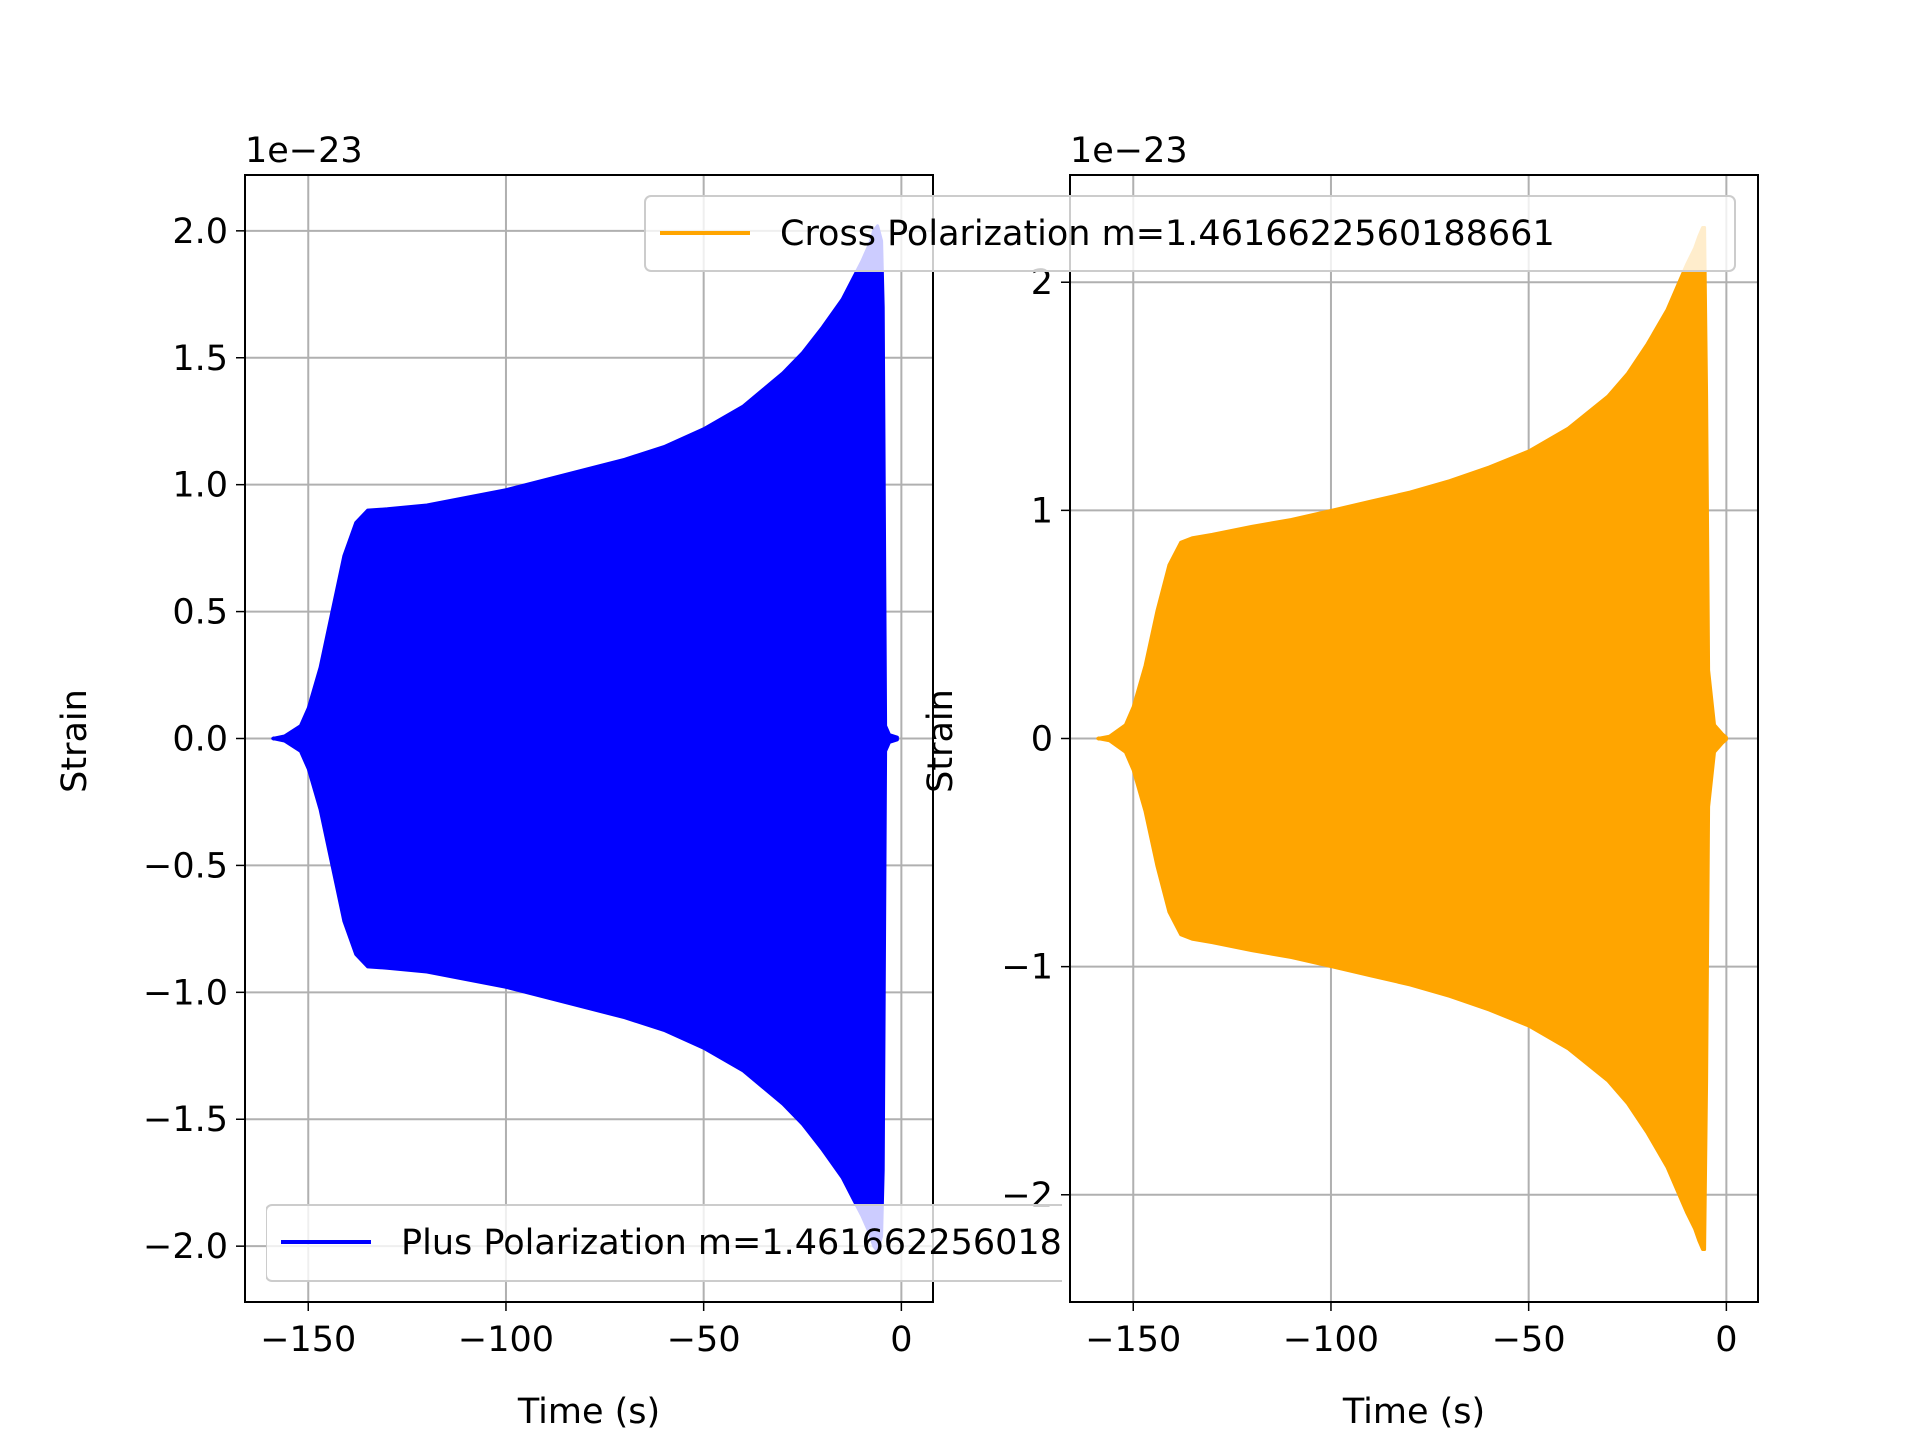  Describe the element at coordinates (185, 866) in the screenshot. I see `y-tick-label: −0.5` at that location.